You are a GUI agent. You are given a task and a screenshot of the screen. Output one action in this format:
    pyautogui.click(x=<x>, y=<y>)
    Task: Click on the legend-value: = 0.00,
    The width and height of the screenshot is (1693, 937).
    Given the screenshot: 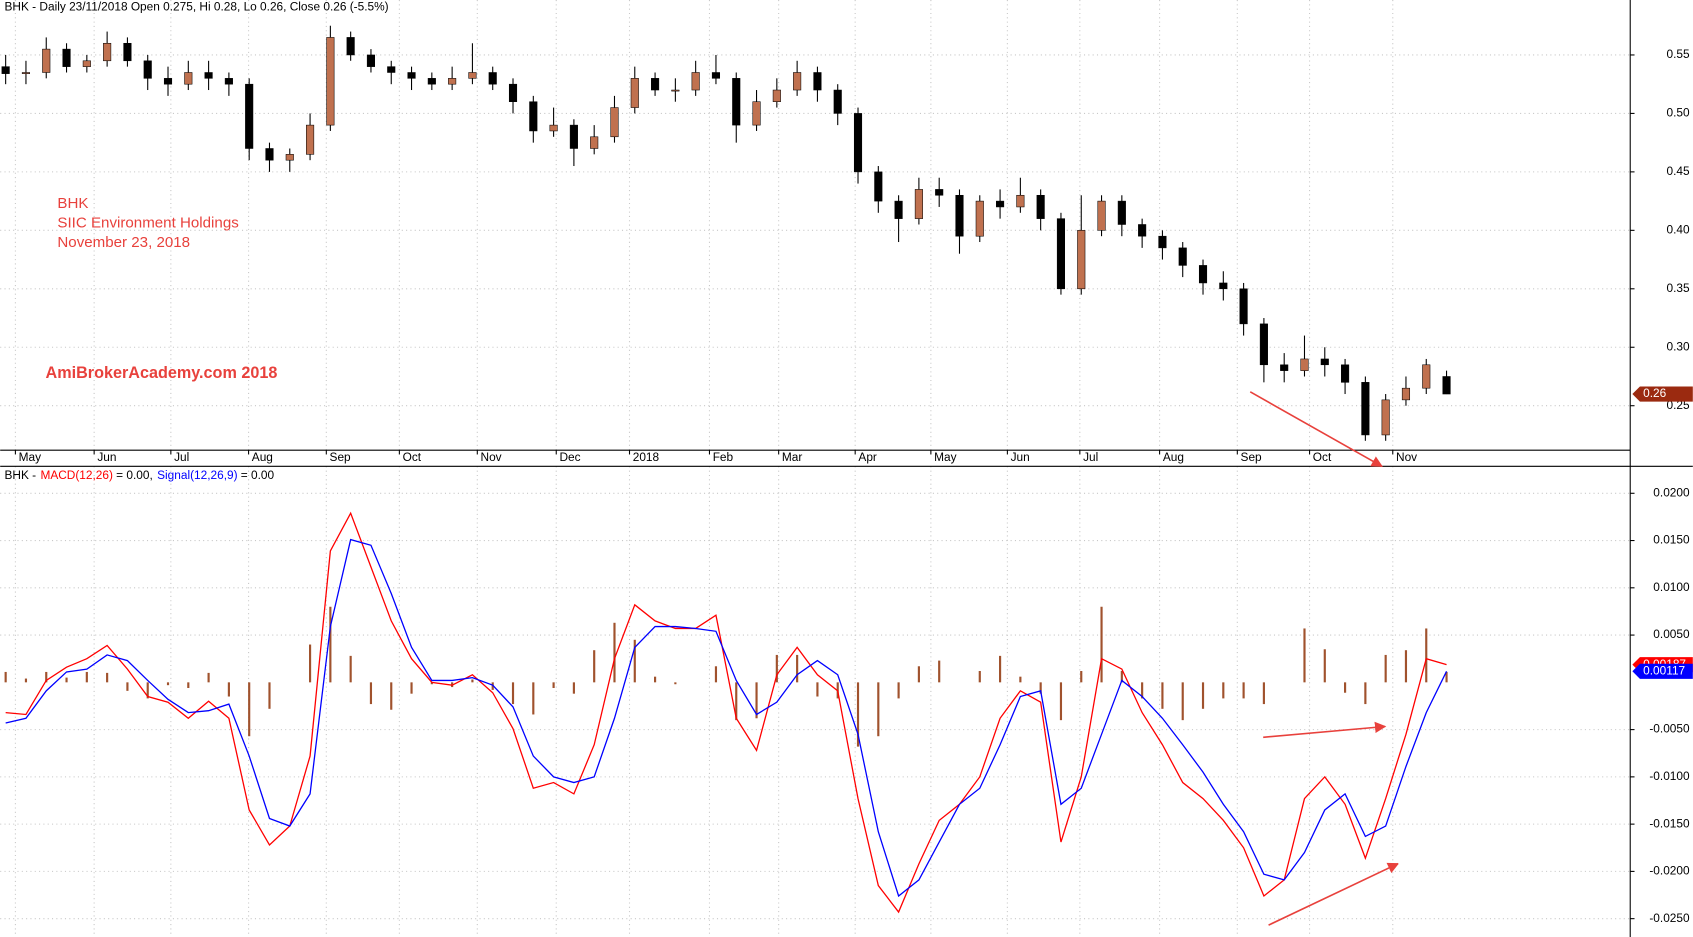 What is the action you would take?
    pyautogui.click(x=134, y=475)
    